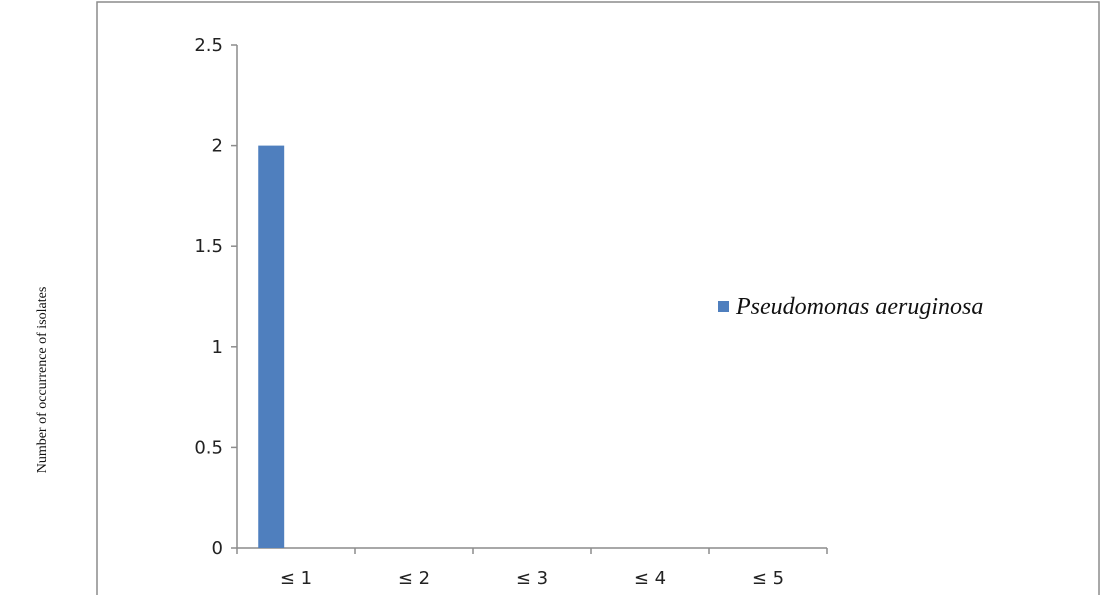 The height and width of the screenshot is (595, 1101). What do you see at coordinates (208, 246) in the screenshot?
I see `y-tick-label: 1.5` at bounding box center [208, 246].